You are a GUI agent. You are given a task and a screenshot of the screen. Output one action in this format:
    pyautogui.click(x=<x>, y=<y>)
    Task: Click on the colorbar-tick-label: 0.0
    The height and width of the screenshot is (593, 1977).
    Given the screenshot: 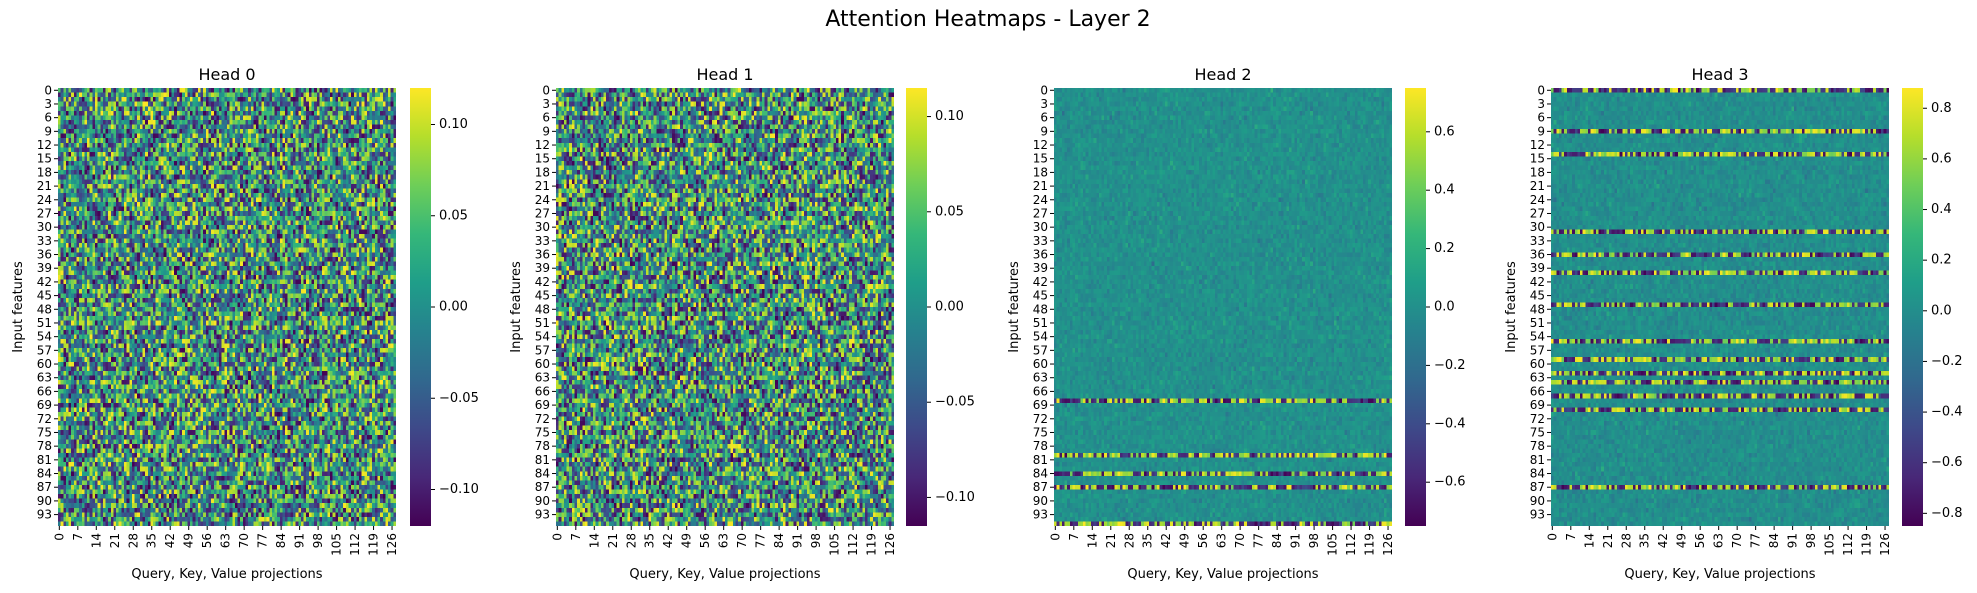 What is the action you would take?
    pyautogui.click(x=1941, y=310)
    